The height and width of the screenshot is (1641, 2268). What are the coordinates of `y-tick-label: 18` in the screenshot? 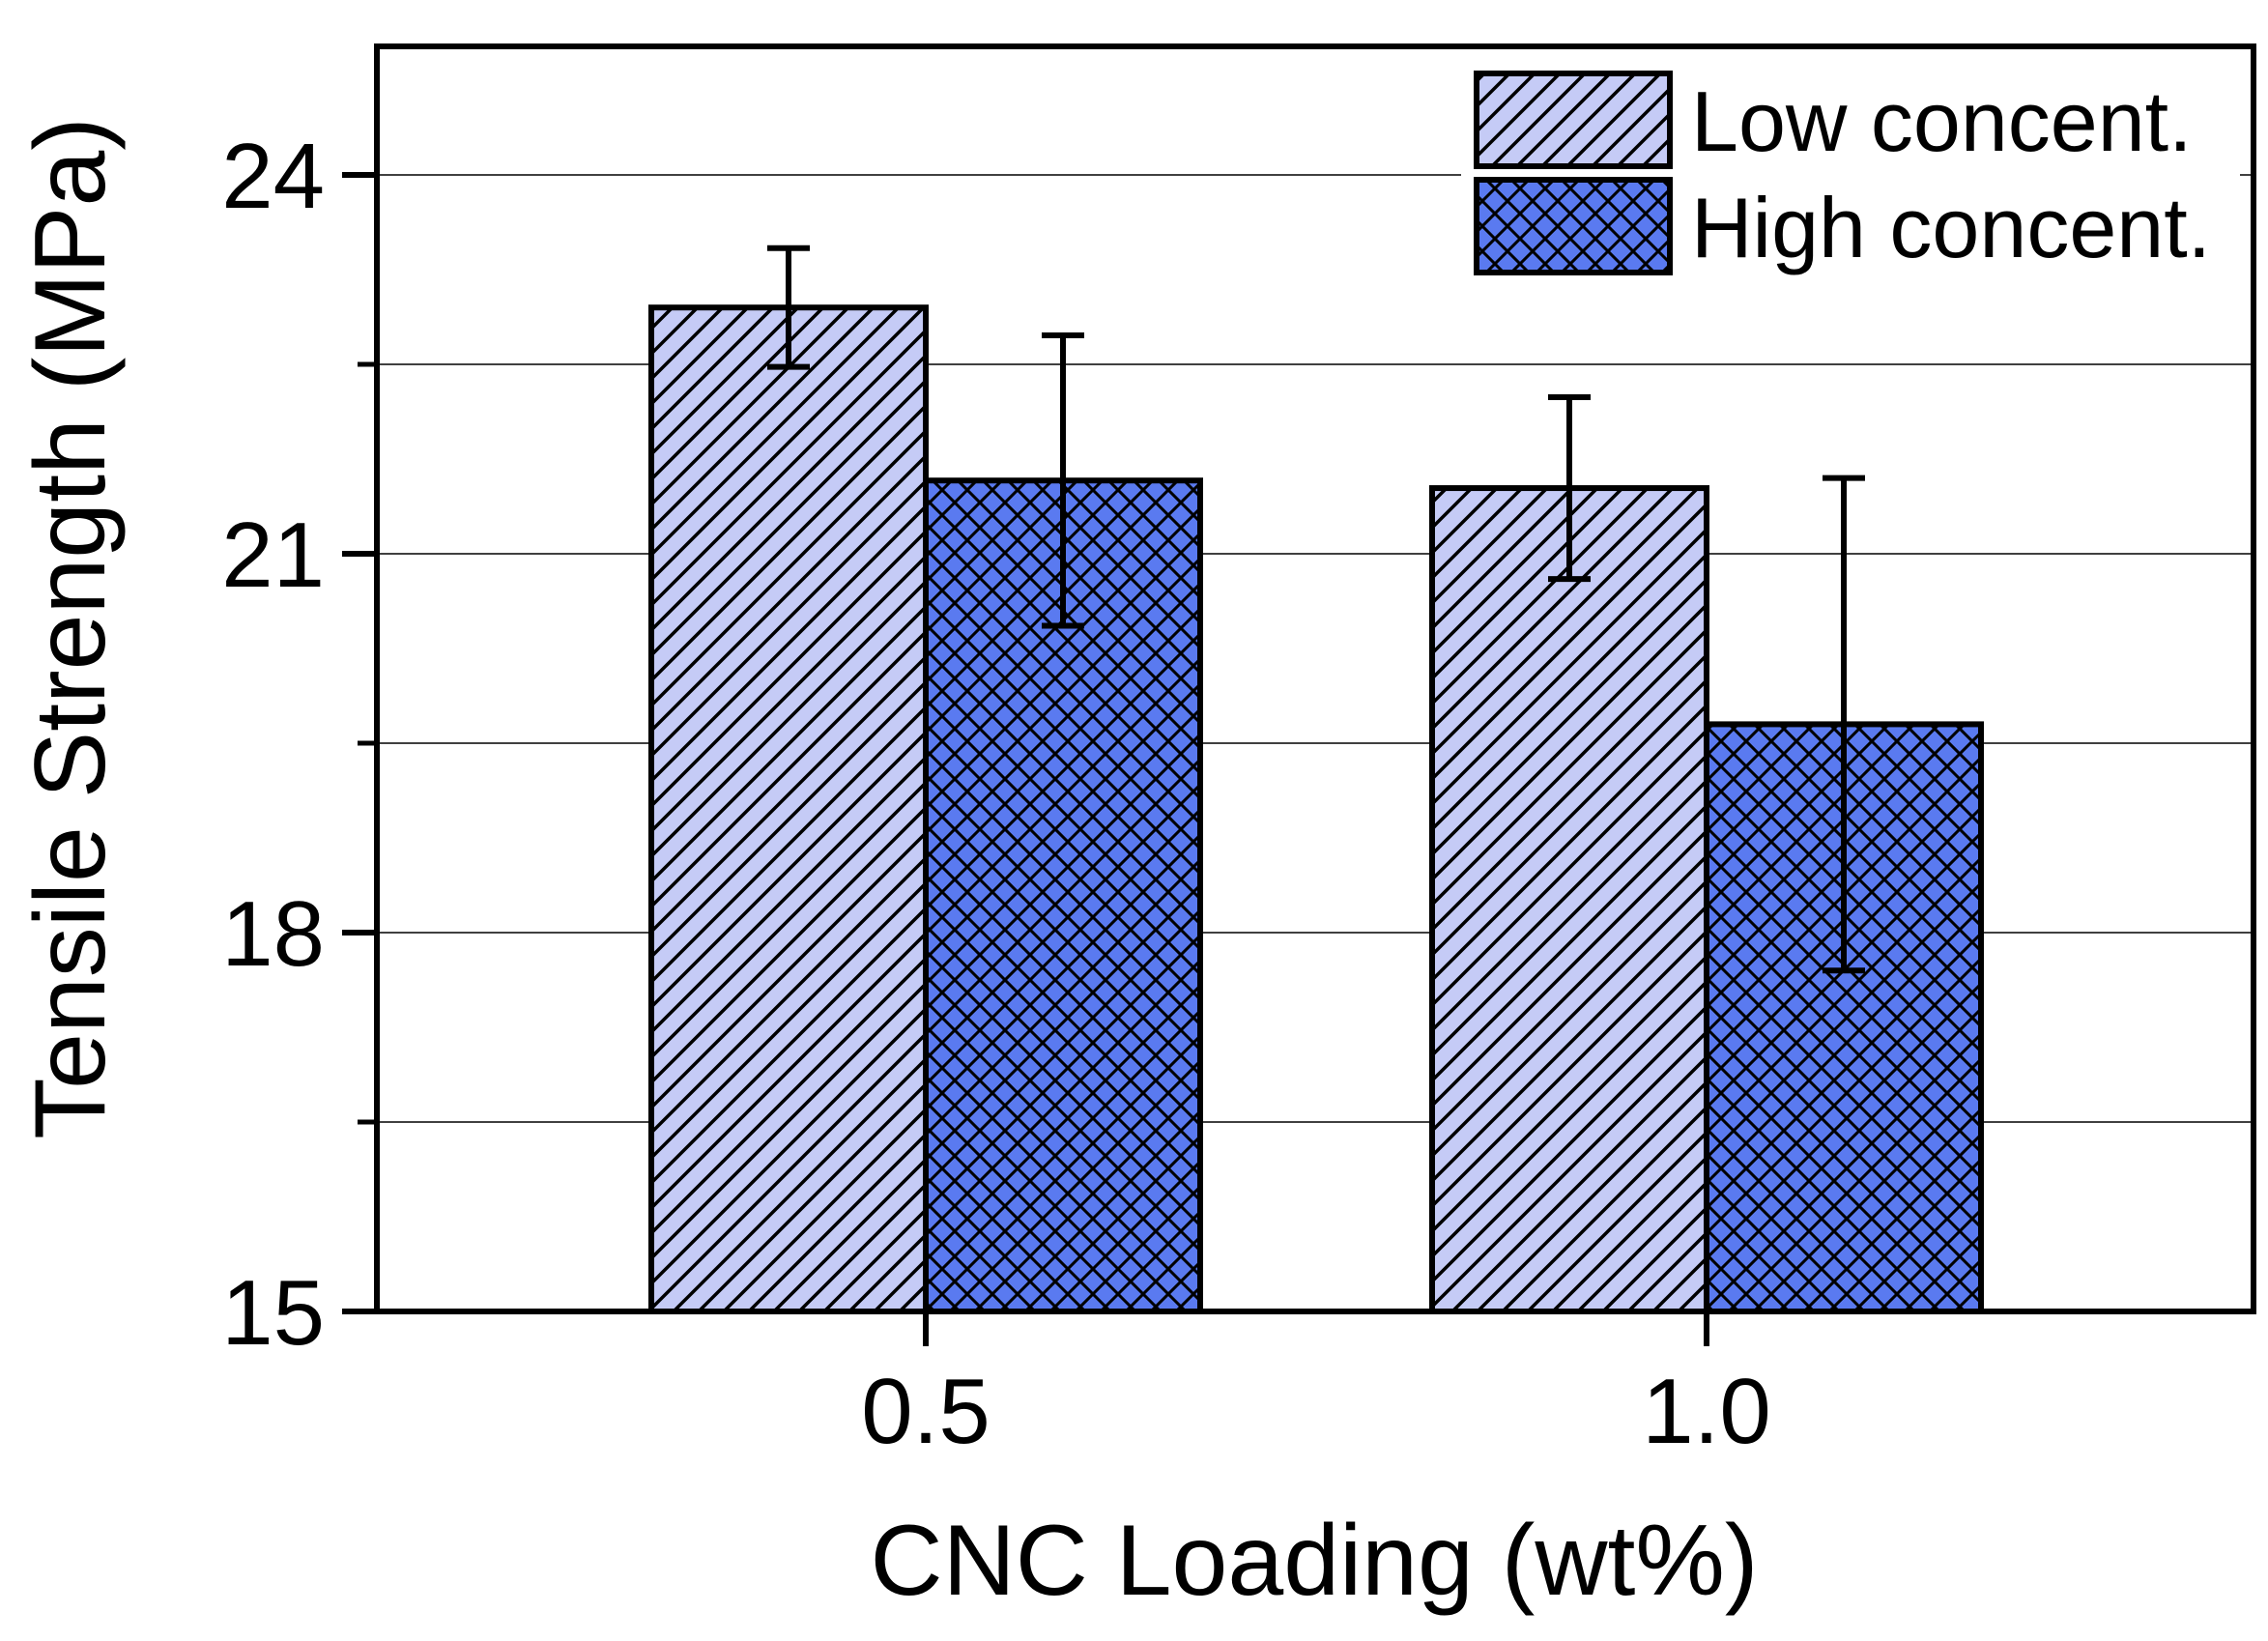 It's located at (273, 934).